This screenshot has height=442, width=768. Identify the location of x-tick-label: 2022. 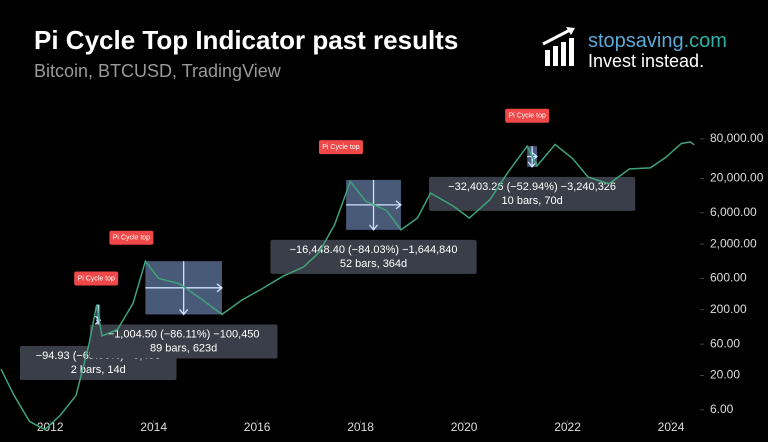
(567, 427).